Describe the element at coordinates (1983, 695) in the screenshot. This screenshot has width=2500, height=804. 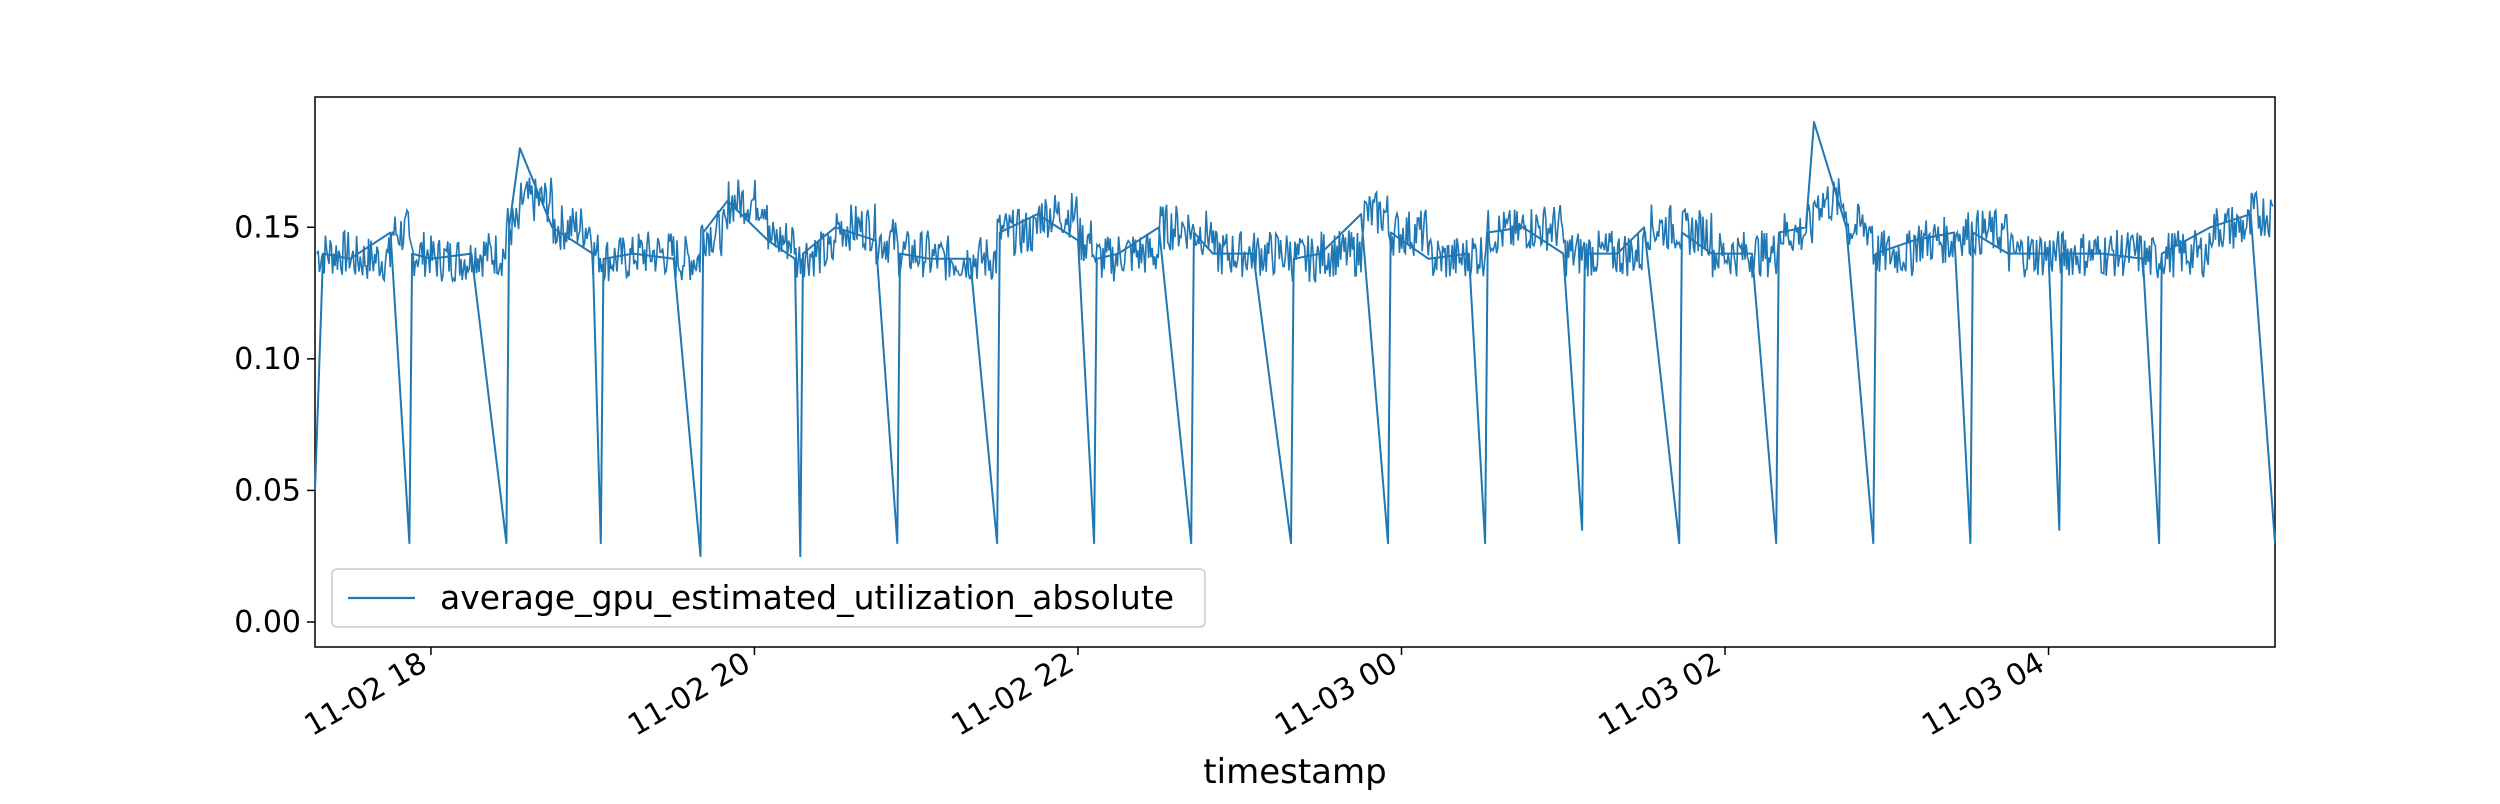
I see `x-tick-label: 11-03 04` at that location.